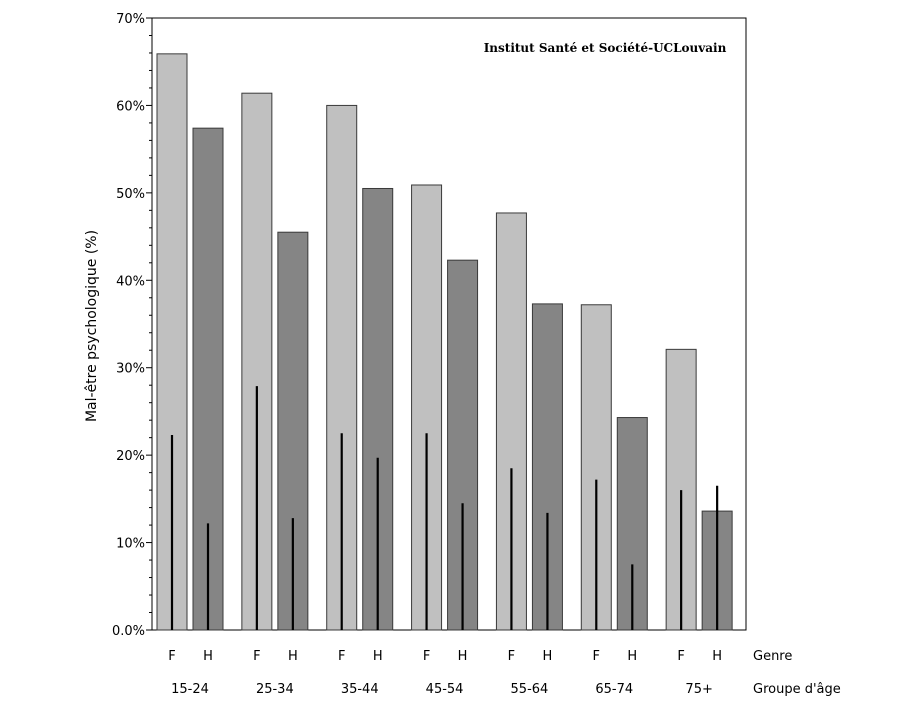 The image size is (923, 714). Describe the element at coordinates (92, 326) in the screenshot. I see `y-axis-title: Mal-être psychologique (%)` at that location.